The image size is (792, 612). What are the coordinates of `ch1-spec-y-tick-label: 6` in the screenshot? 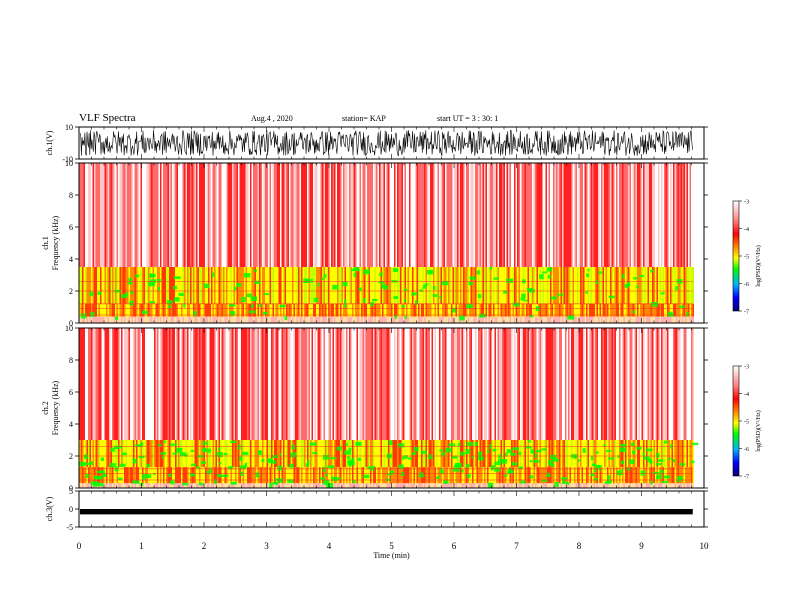 It's located at (71, 227).